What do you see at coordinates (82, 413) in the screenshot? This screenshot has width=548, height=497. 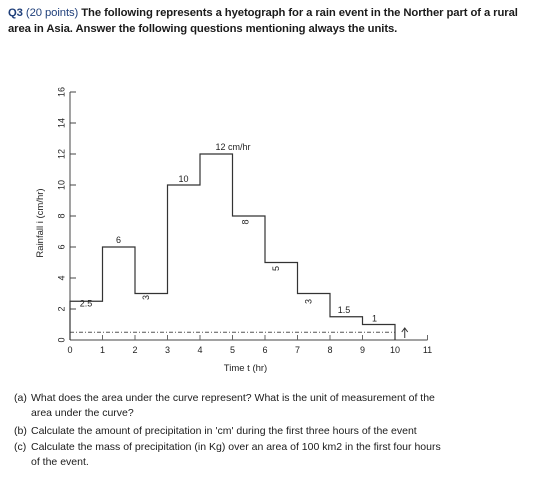 I see `sub-question-line: area under the curve?` at bounding box center [82, 413].